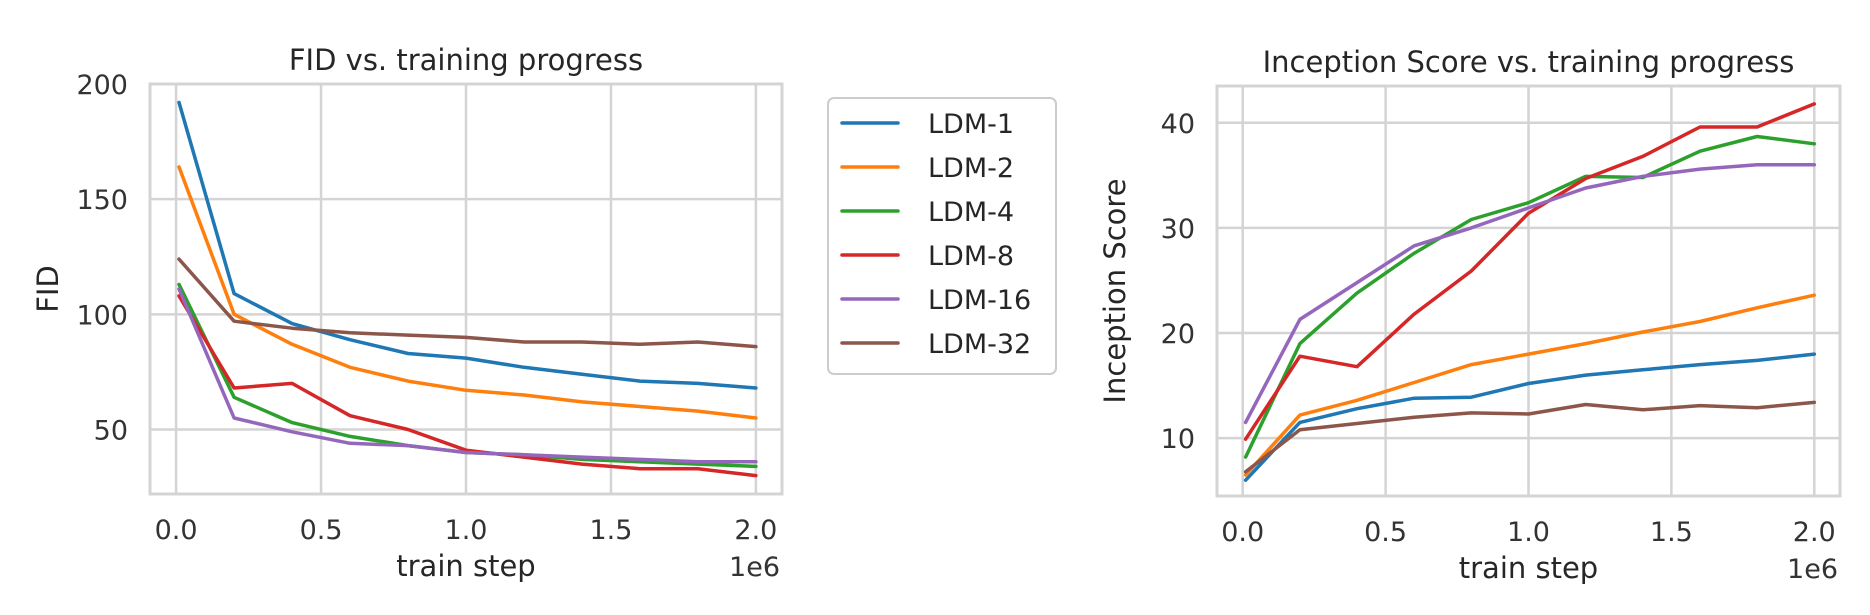 Image resolution: width=1870 pixels, height=615 pixels. I want to click on is-y-tick-label: 40, so click(1178, 124).